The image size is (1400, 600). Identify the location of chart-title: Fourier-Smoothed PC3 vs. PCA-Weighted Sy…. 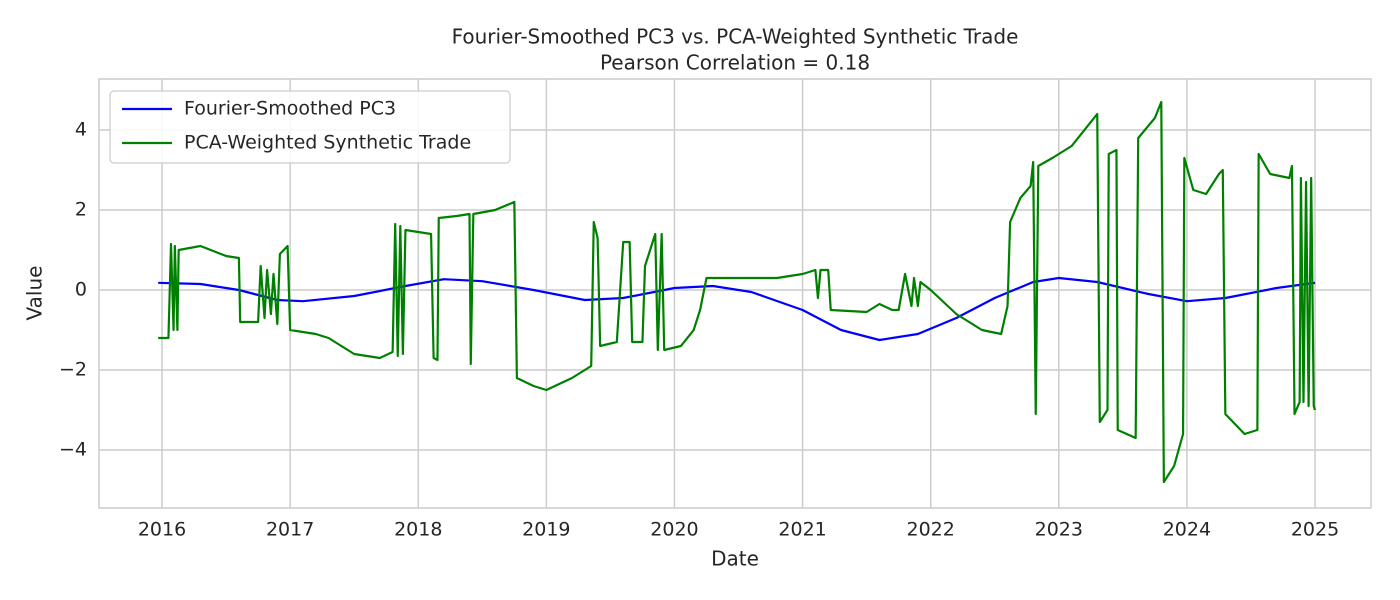
(735, 37).